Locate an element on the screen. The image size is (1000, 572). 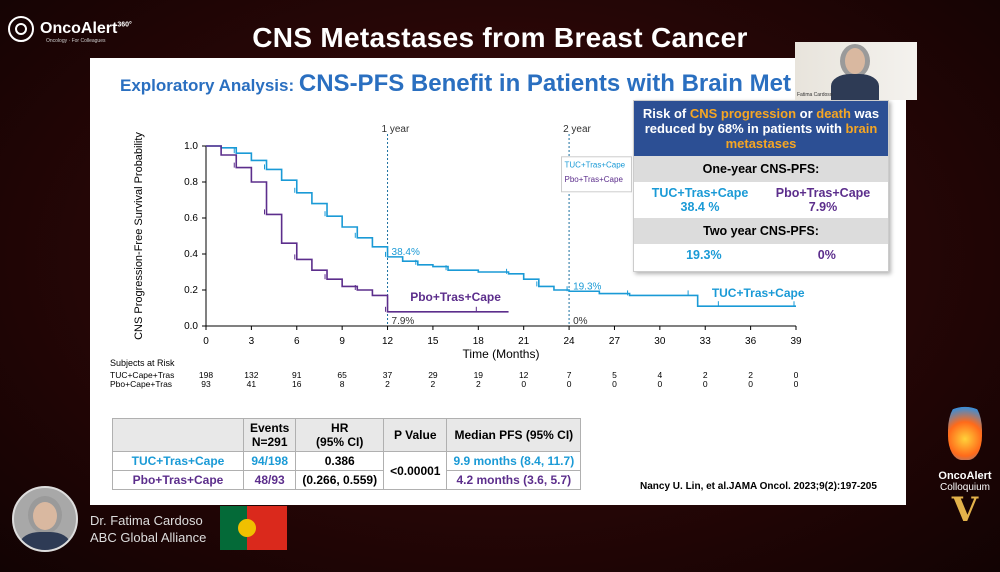
annotation-value: 19.3% is located at coordinates (587, 286).